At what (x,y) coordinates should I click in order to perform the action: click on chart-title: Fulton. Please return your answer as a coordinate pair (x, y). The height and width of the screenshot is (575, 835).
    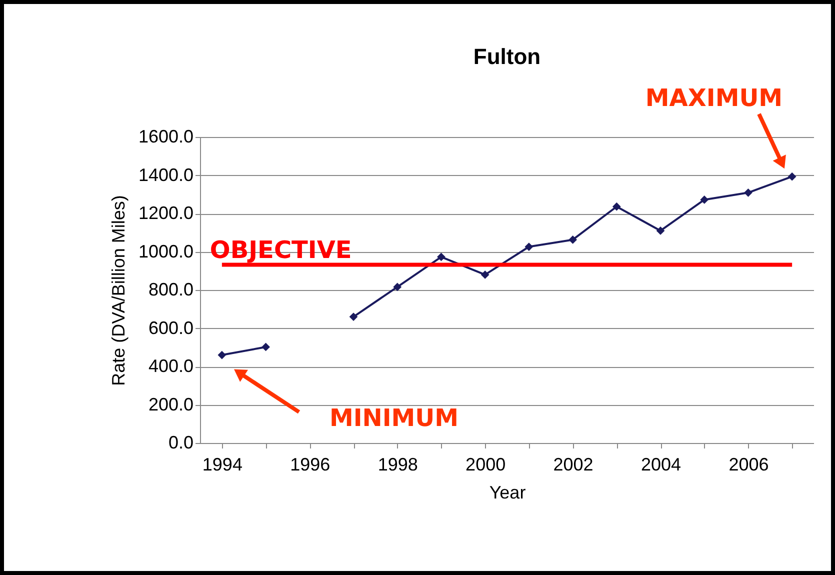
    Looking at the image, I should click on (507, 56).